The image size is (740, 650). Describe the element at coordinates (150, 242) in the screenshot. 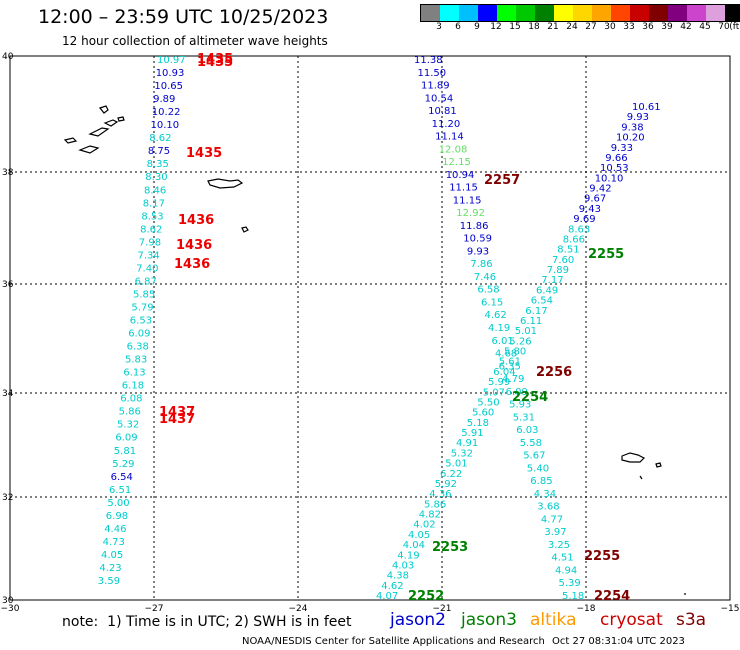

I see `swh-value: 7.98` at that location.